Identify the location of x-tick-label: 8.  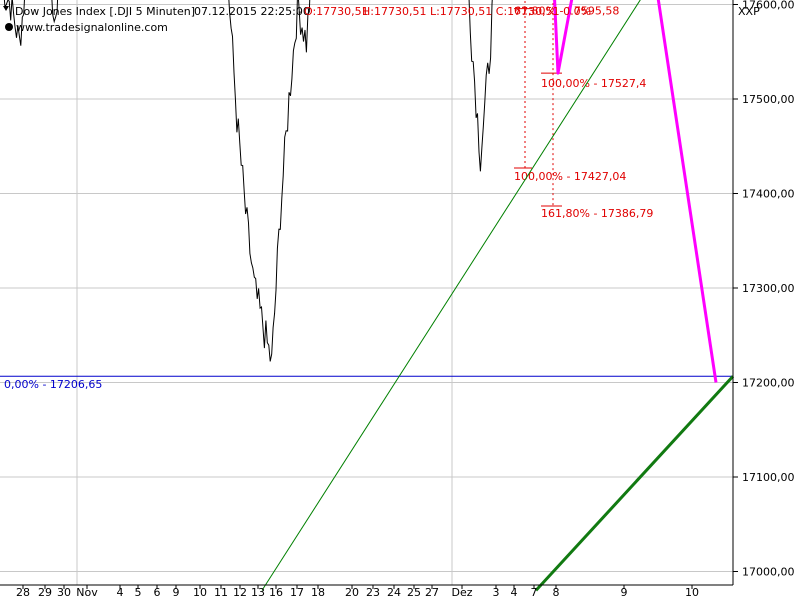
(556, 592).